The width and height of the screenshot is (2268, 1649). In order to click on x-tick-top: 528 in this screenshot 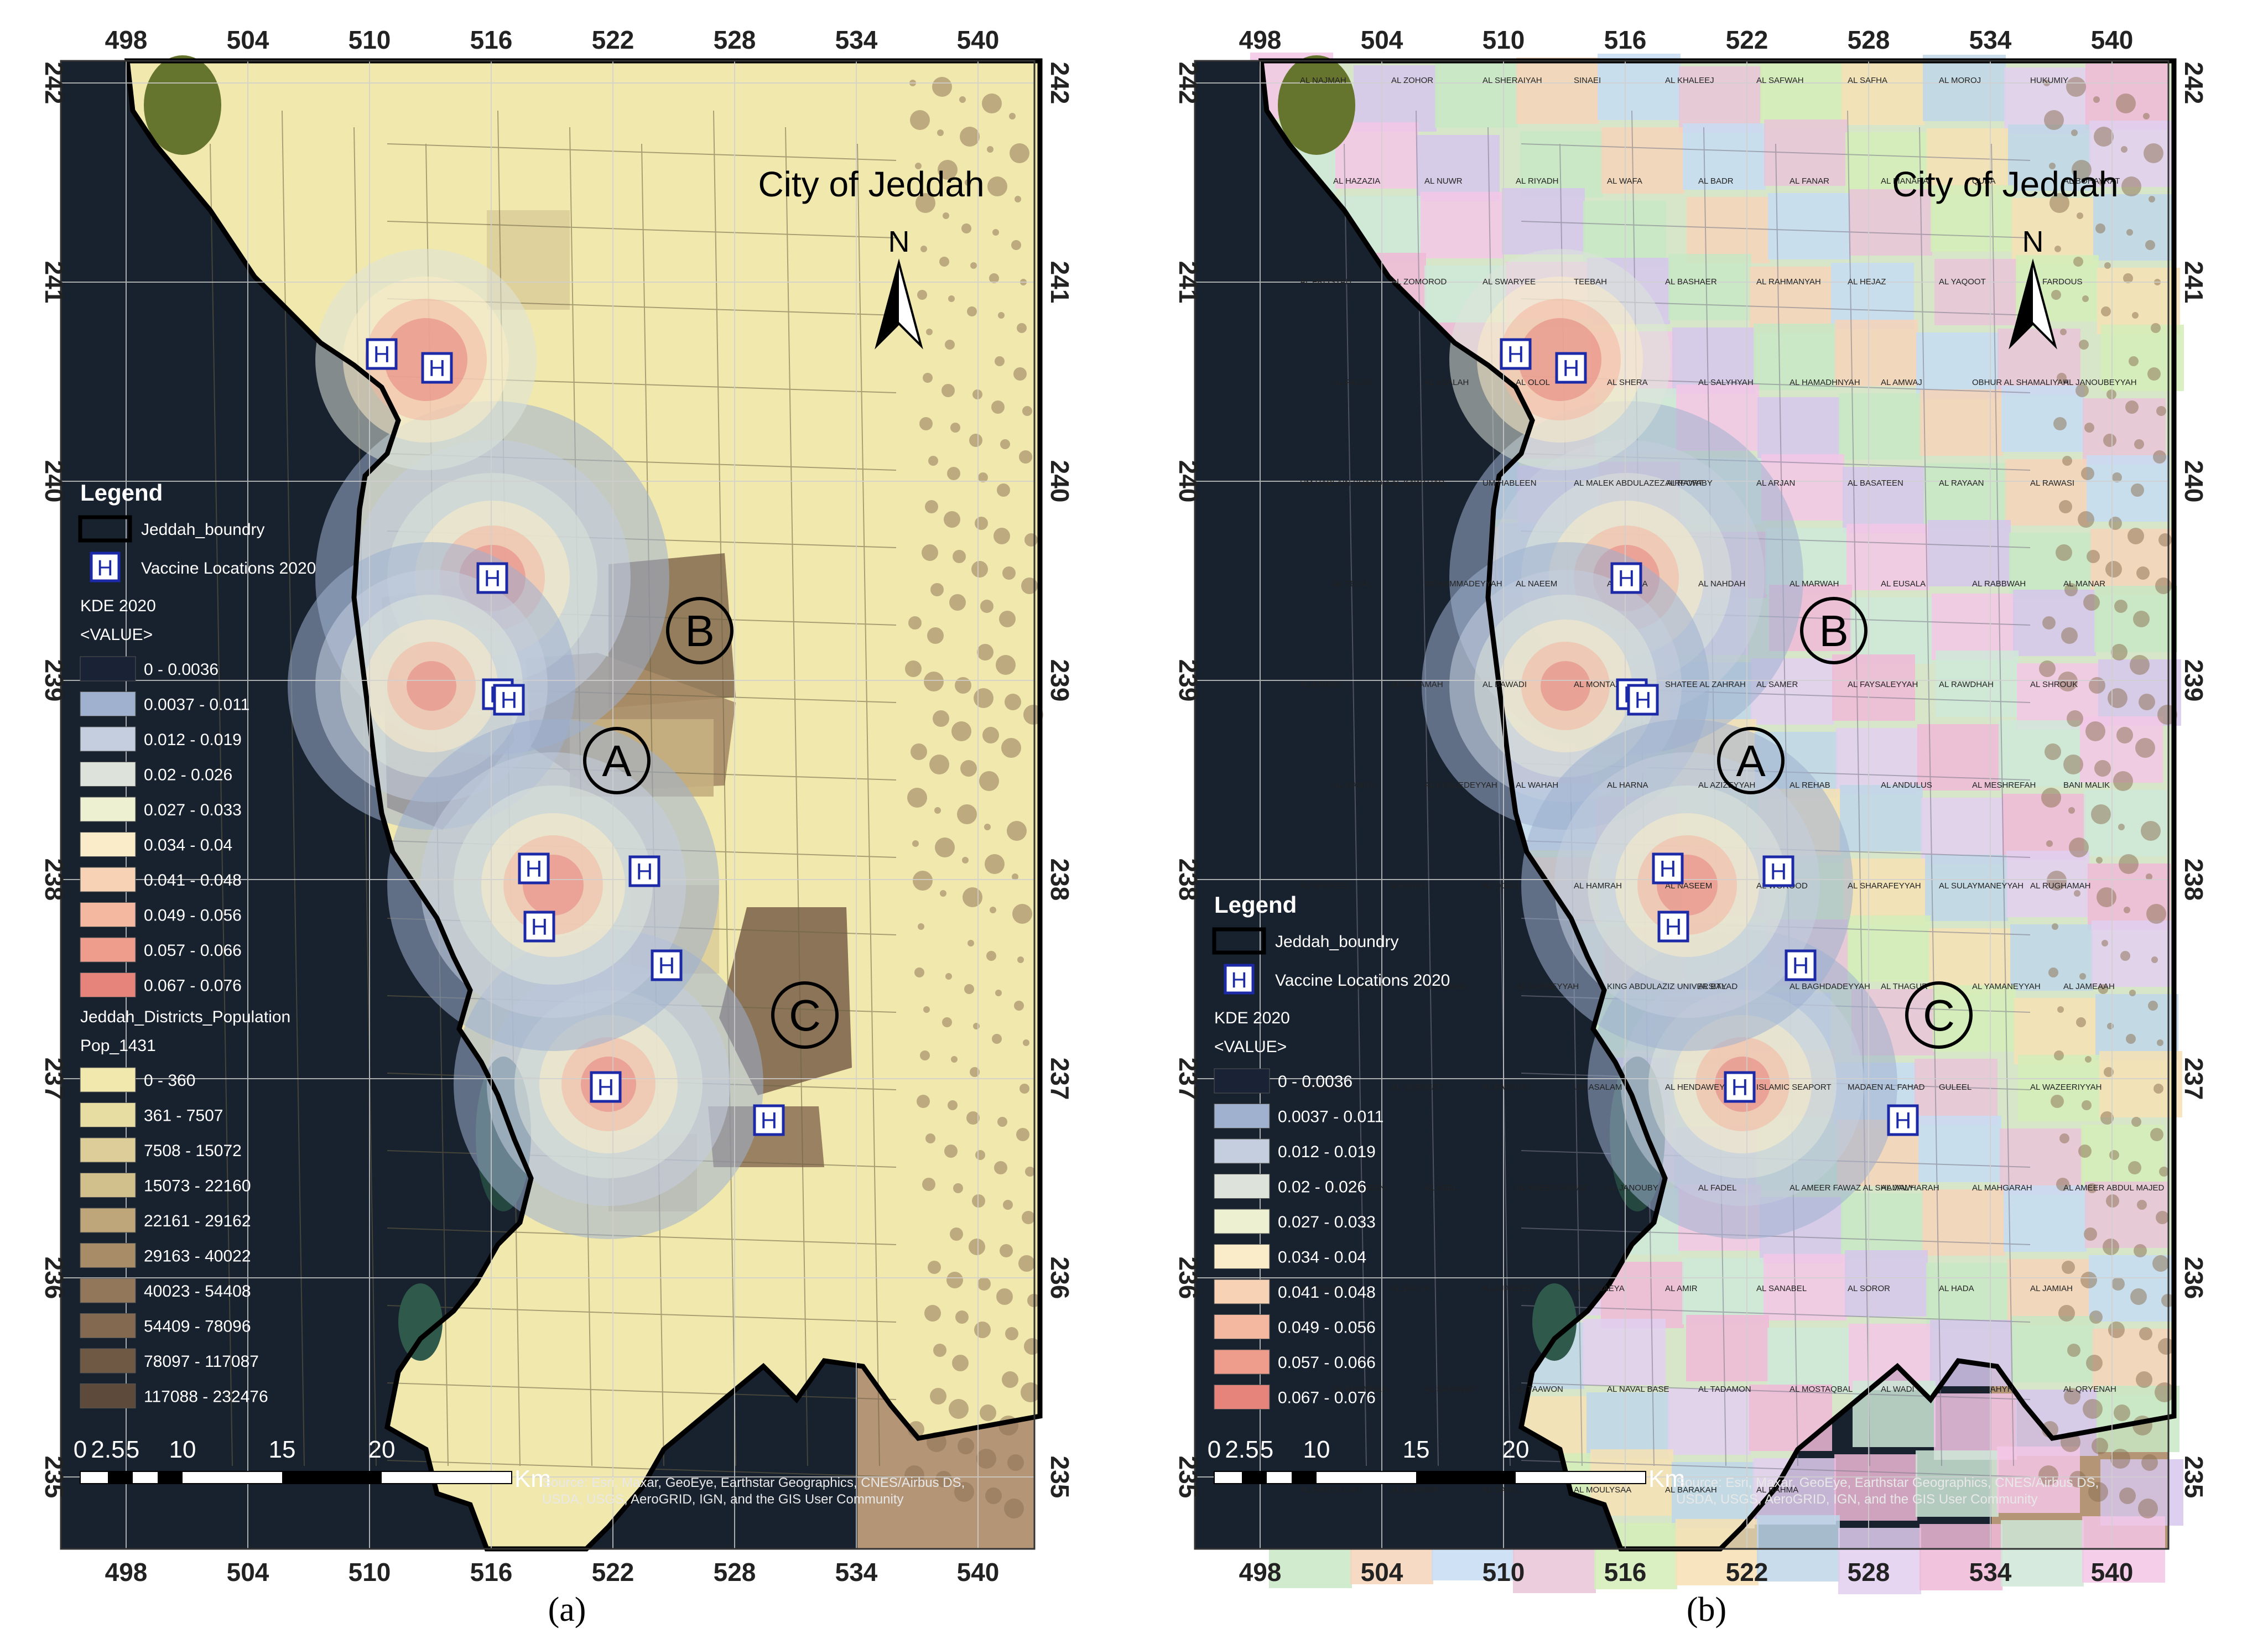, I will do `click(1869, 39)`.